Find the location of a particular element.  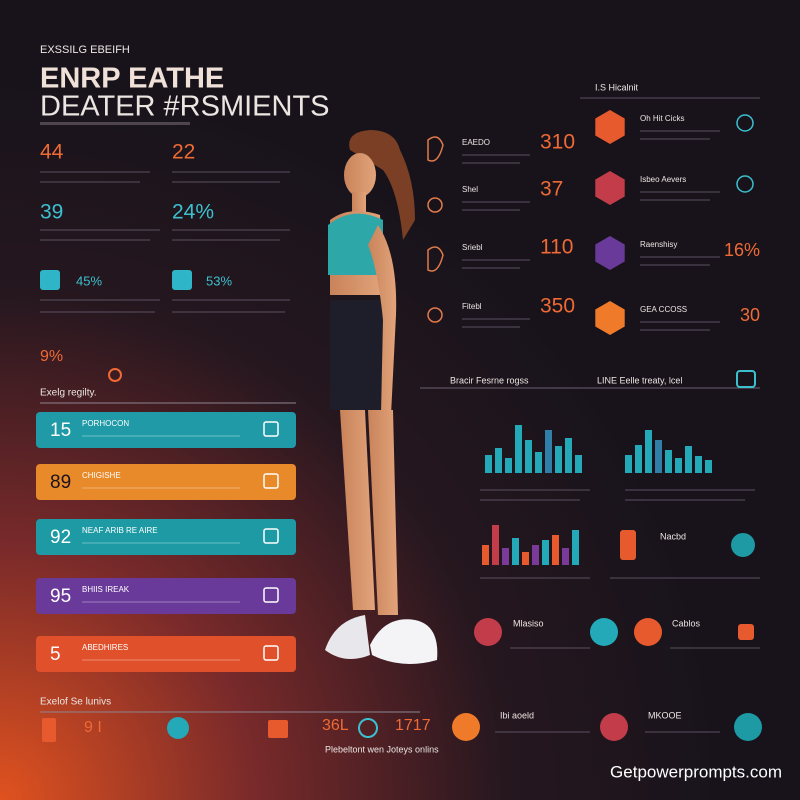

list-header: I.S Hicalnit is located at coordinates (617, 87).